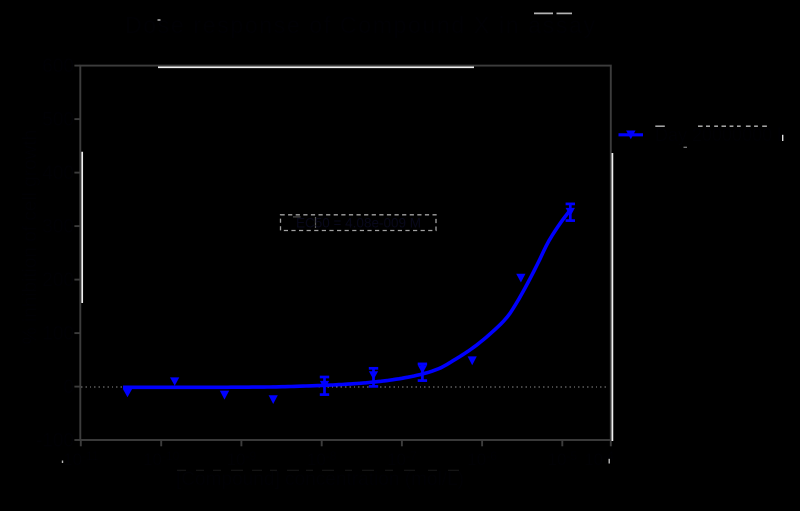  I want to click on svg-text: 10⁻⁴, so click(599, 459).